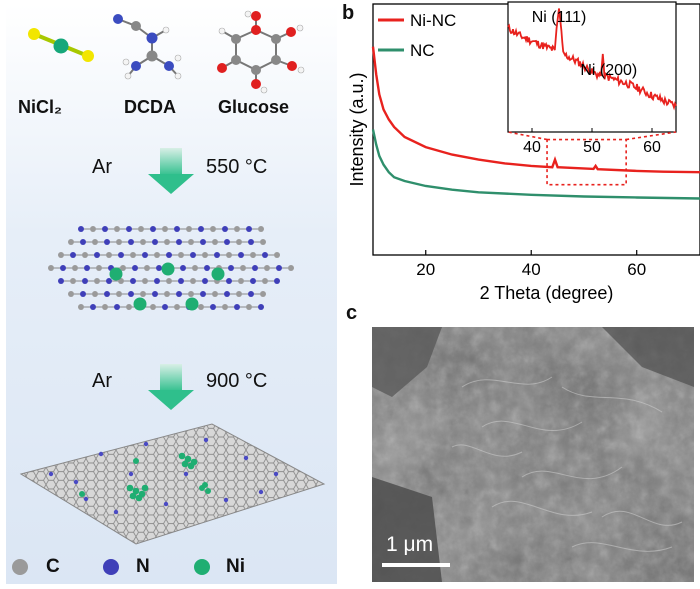 The image size is (700, 589). I want to click on ni-nc-graphene-sheet-icon, so click(172, 484).